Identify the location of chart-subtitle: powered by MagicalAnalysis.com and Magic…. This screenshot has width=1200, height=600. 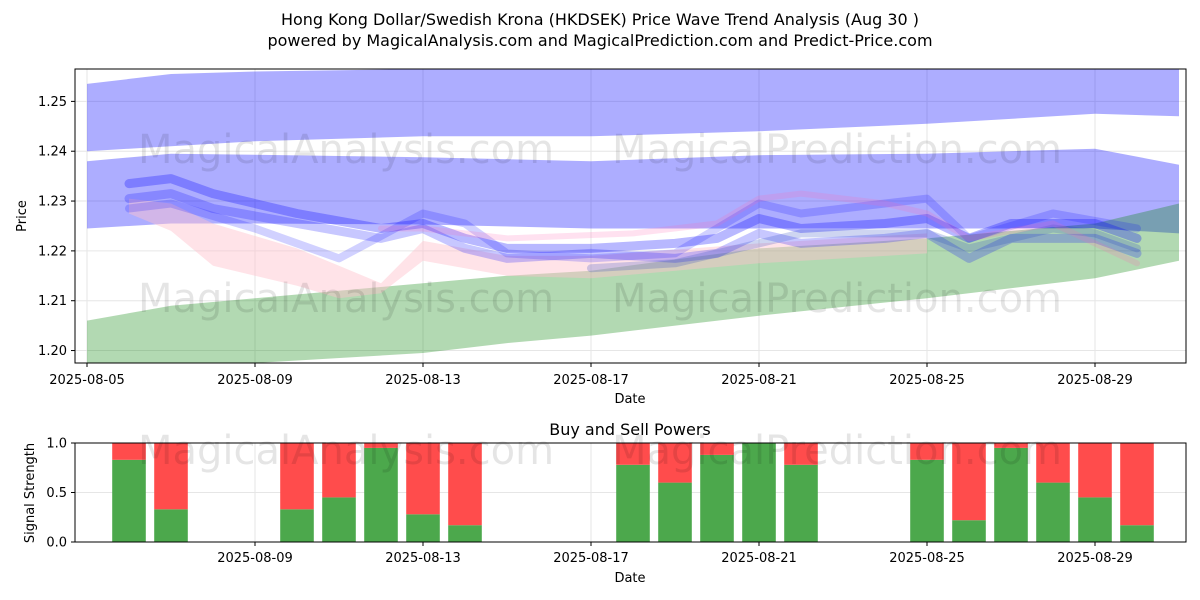
(600, 40).